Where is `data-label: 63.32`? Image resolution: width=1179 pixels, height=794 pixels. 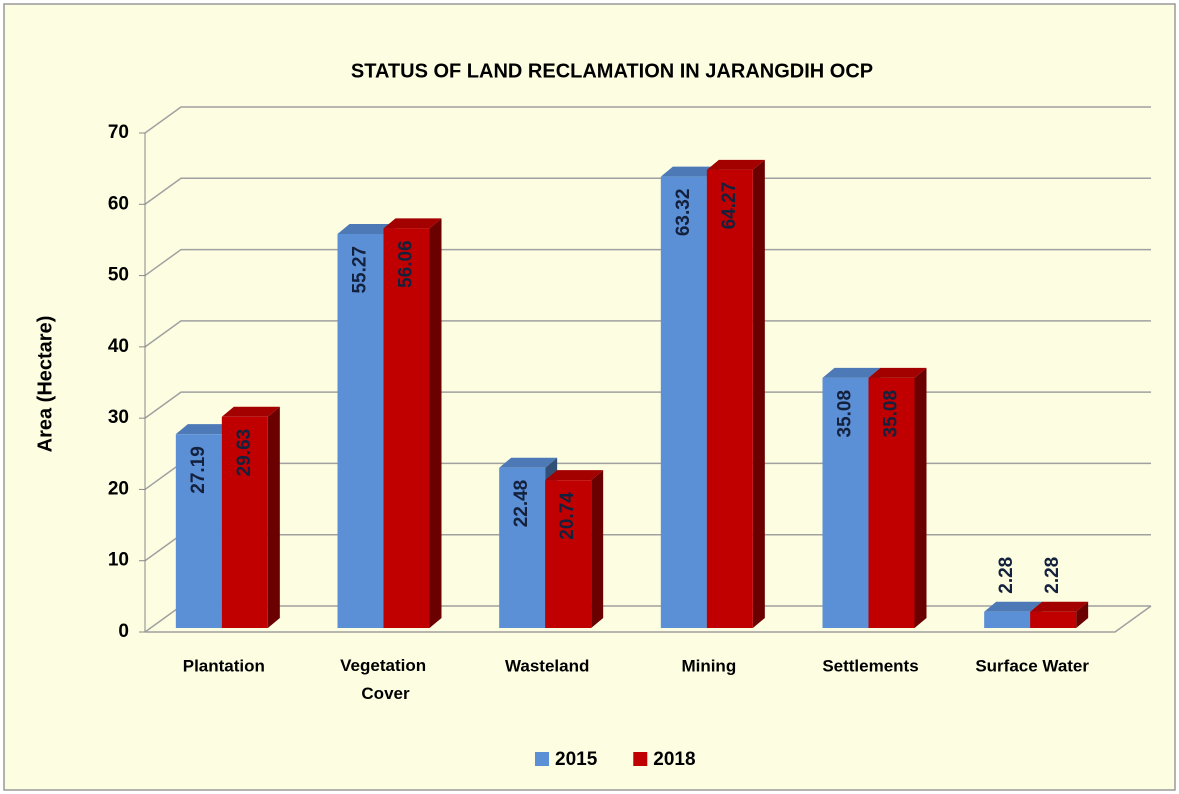 data-label: 63.32 is located at coordinates (683, 213).